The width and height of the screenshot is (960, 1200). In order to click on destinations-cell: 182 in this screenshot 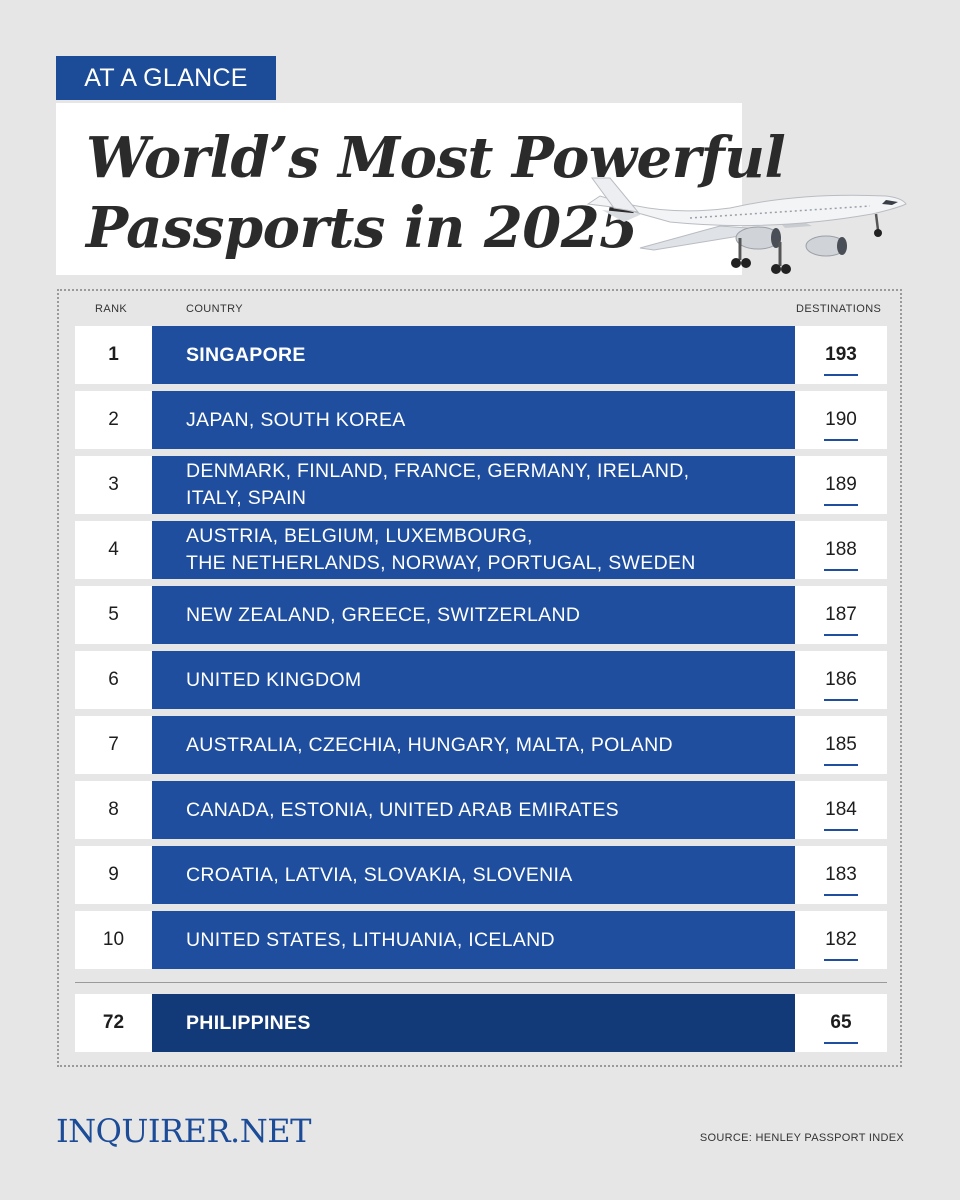, I will do `click(841, 940)`.